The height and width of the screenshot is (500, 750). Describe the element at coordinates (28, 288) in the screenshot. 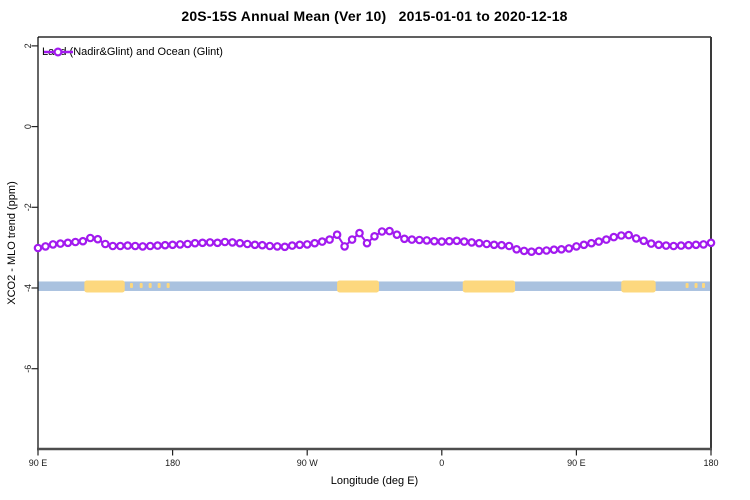

I see `y-tick-label: -4` at that location.